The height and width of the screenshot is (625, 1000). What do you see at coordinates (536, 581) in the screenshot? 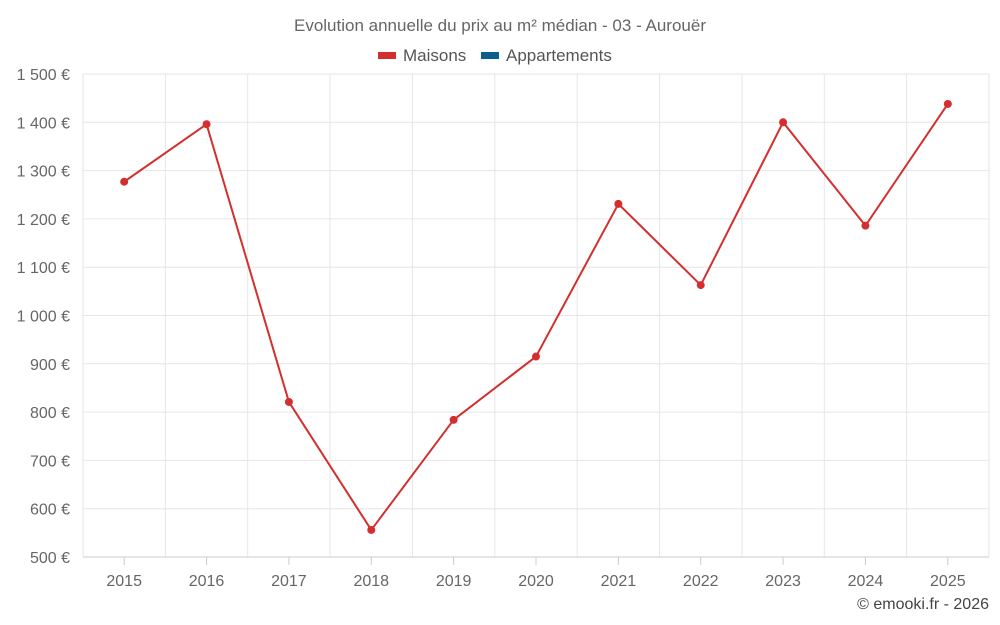
I see `x-tick-label: 2020` at bounding box center [536, 581].